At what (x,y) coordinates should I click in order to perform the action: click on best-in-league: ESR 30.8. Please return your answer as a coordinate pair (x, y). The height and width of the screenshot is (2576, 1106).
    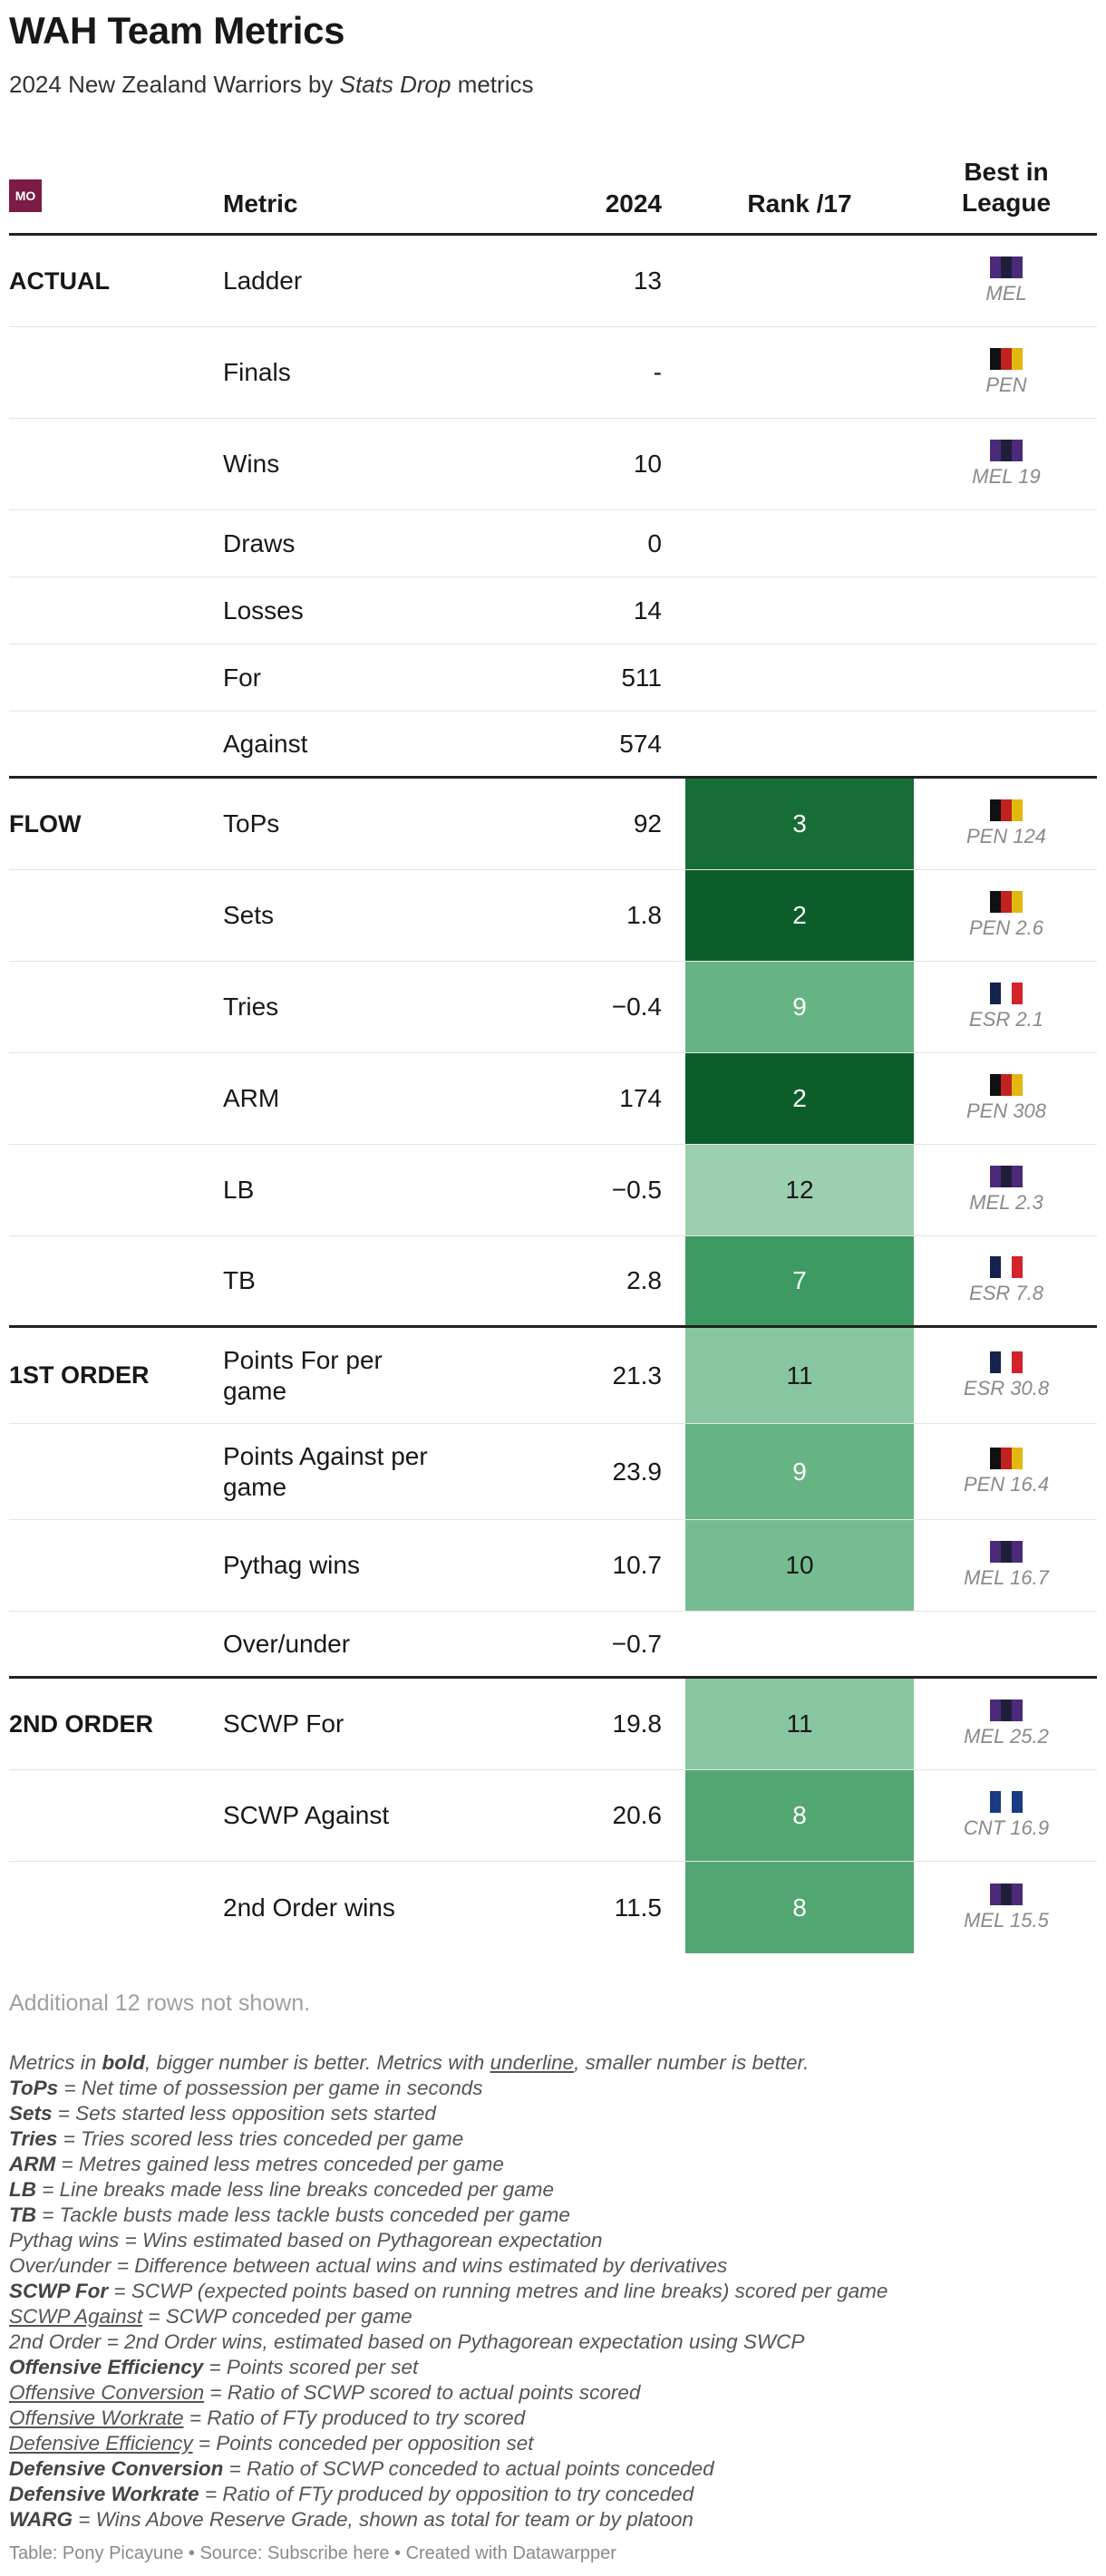
    Looking at the image, I should click on (1007, 1375).